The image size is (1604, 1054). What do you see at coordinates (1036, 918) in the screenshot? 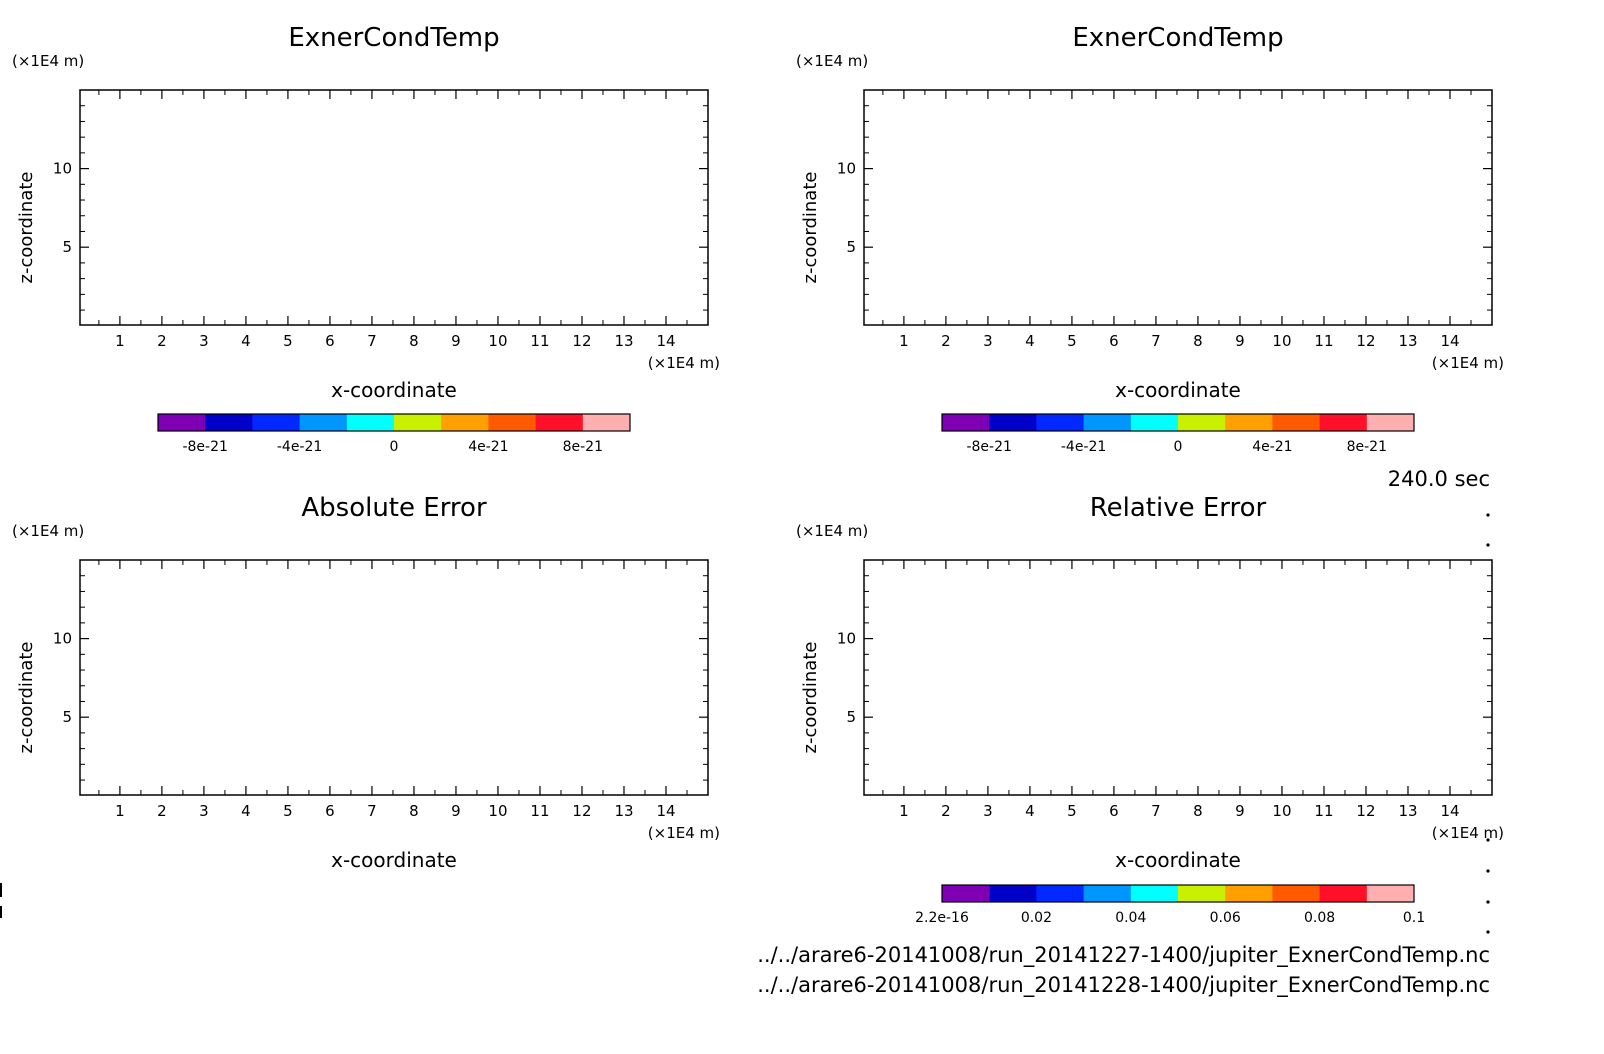
I see `colorbar-tick-label: 0.02` at bounding box center [1036, 918].